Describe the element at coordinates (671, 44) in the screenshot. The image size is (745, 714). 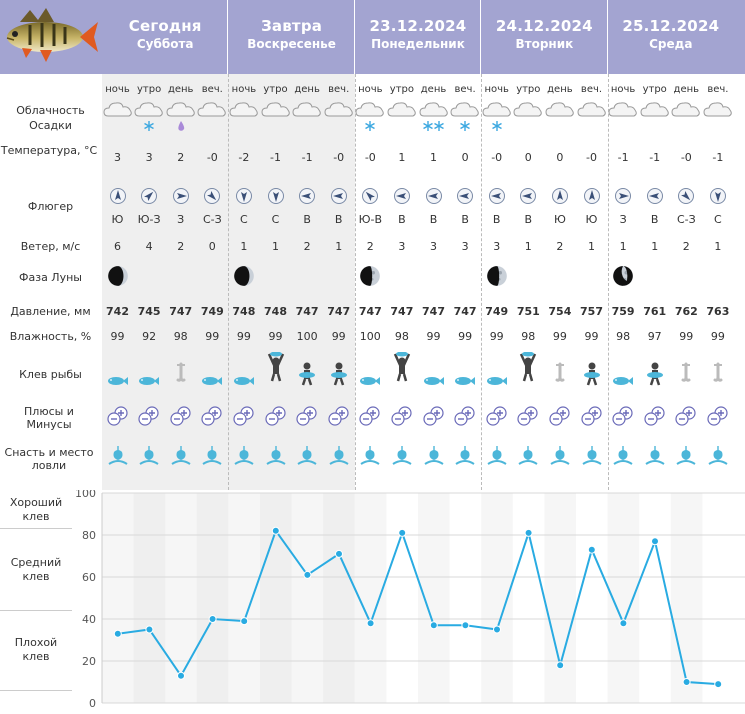
I see `day-weekday: Среда` at that location.